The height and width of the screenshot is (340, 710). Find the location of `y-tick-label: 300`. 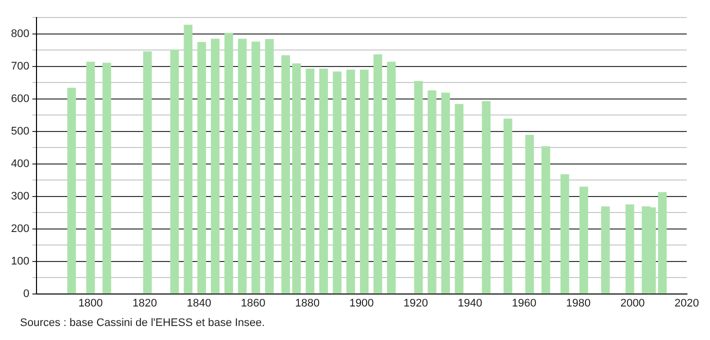

y-tick-label: 300 is located at coordinates (20, 196).